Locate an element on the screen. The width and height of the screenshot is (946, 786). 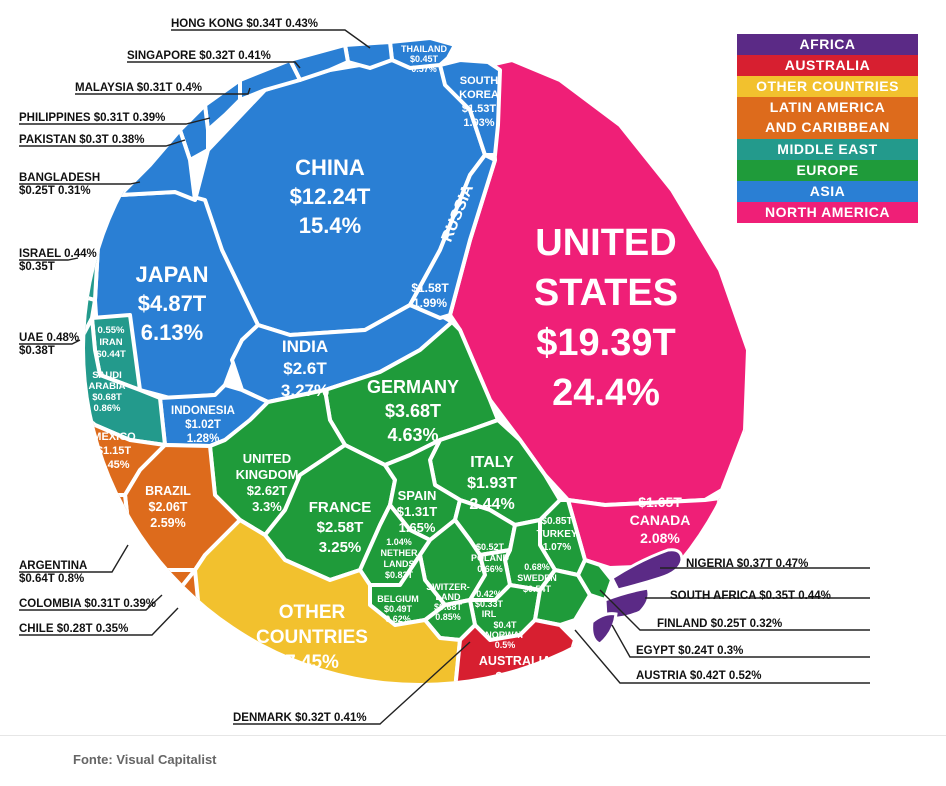
callout-egypt: EGYPT $0.24T 0.3% is located at coordinates (689, 651).